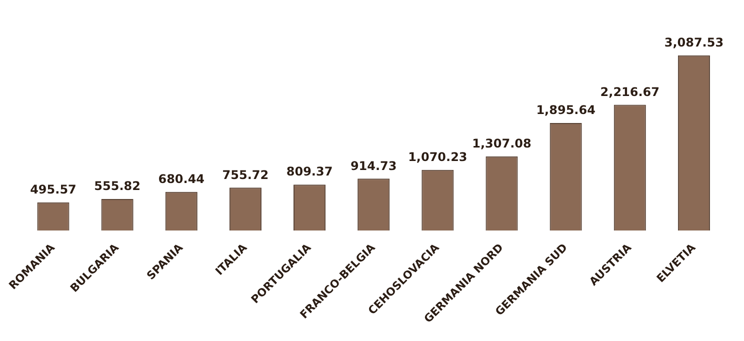 This screenshot has height=341, width=744. I want to click on data-label: 1,307.08, so click(502, 143).